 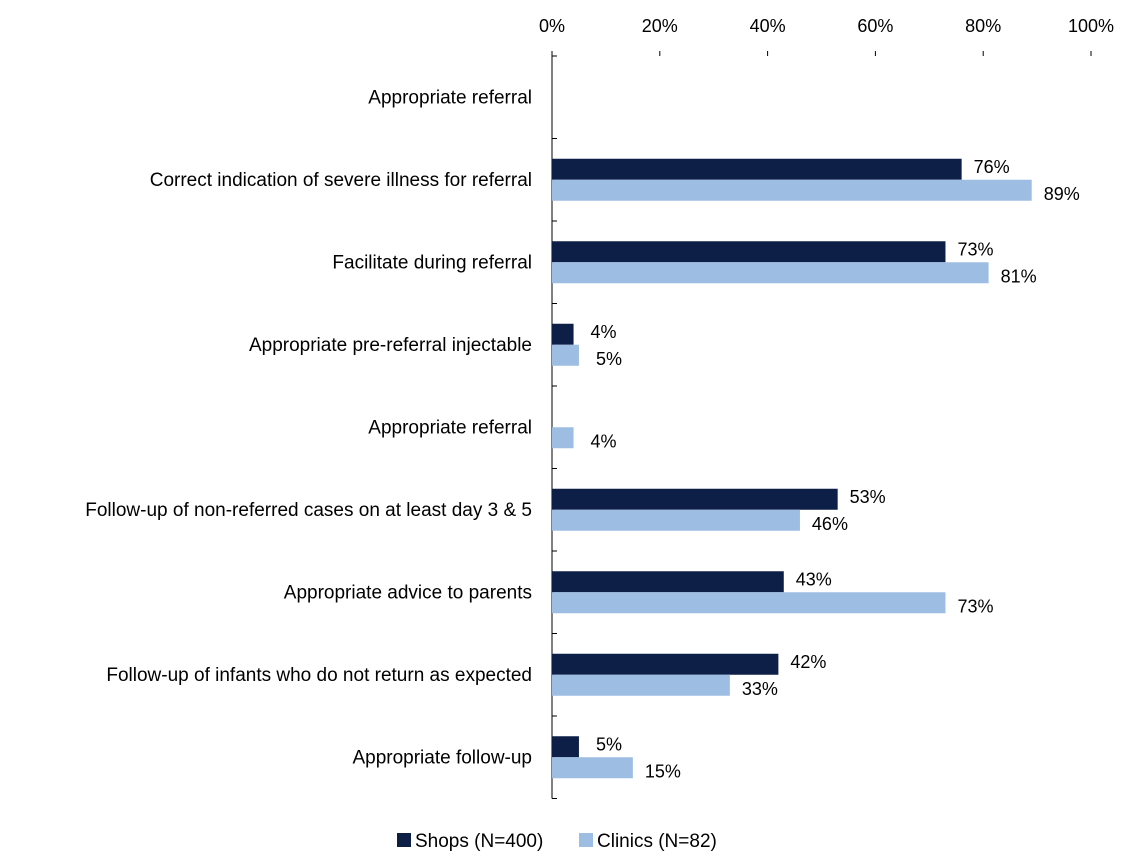 I want to click on legend-label-shops: Shops (N=400), so click(x=479, y=841).